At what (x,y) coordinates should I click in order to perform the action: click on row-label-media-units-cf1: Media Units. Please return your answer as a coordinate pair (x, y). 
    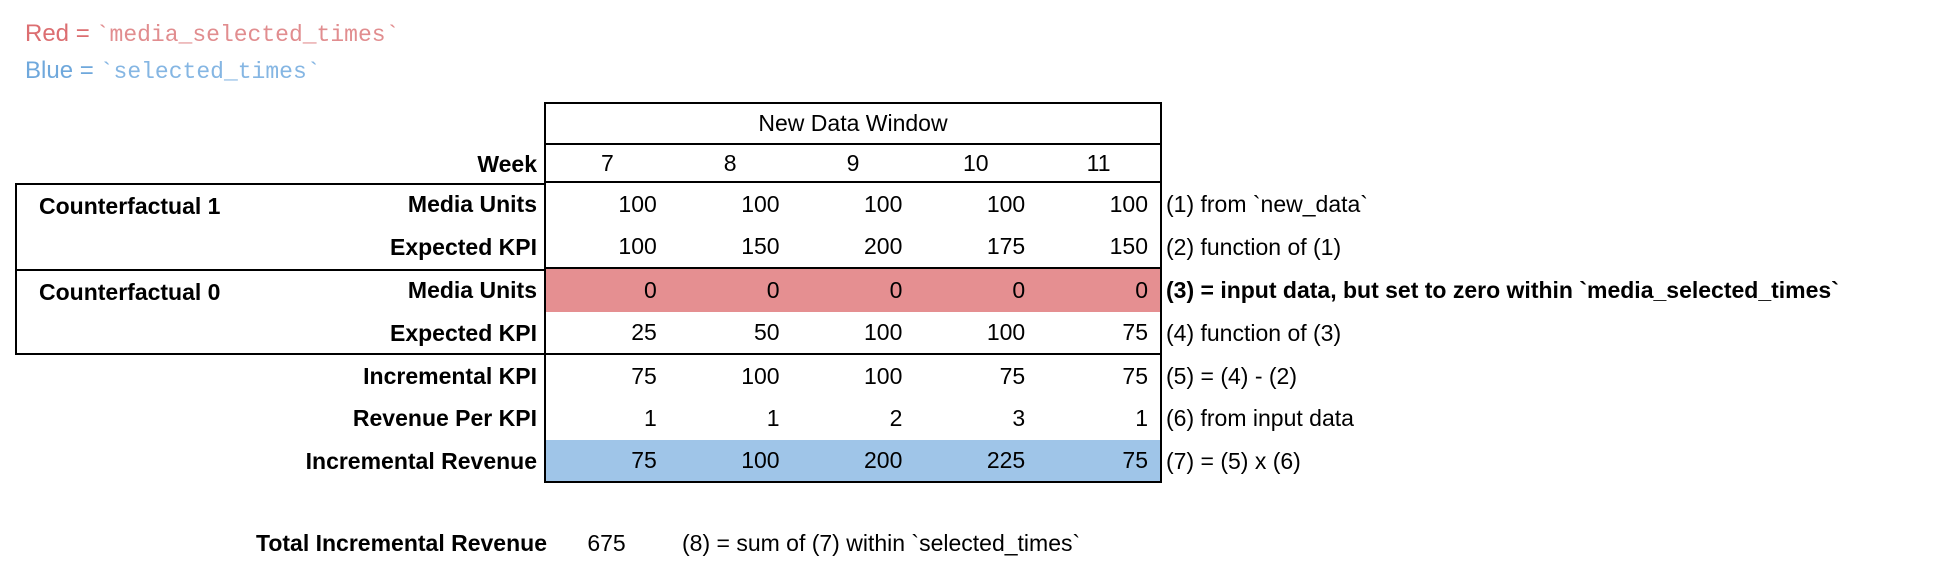
    Looking at the image, I should click on (472, 204).